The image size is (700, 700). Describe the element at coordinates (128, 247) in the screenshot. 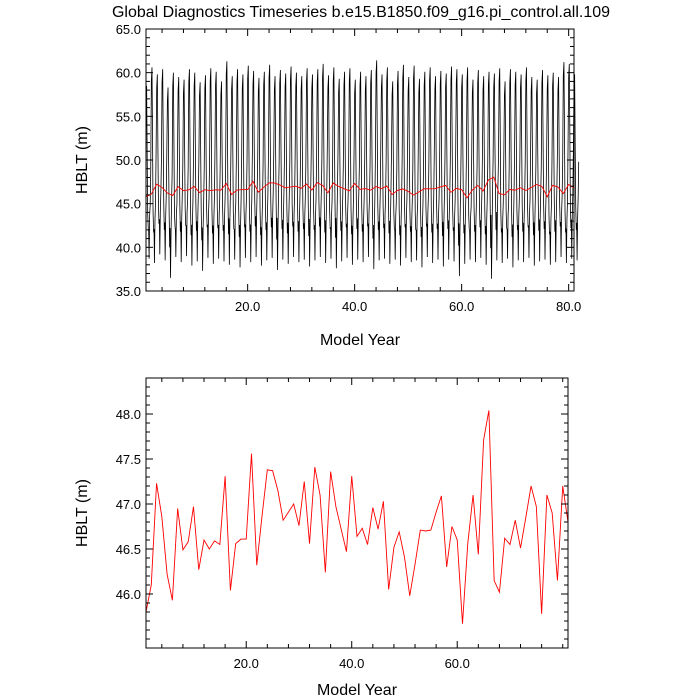

I see `y-tick-label: 40.0` at that location.